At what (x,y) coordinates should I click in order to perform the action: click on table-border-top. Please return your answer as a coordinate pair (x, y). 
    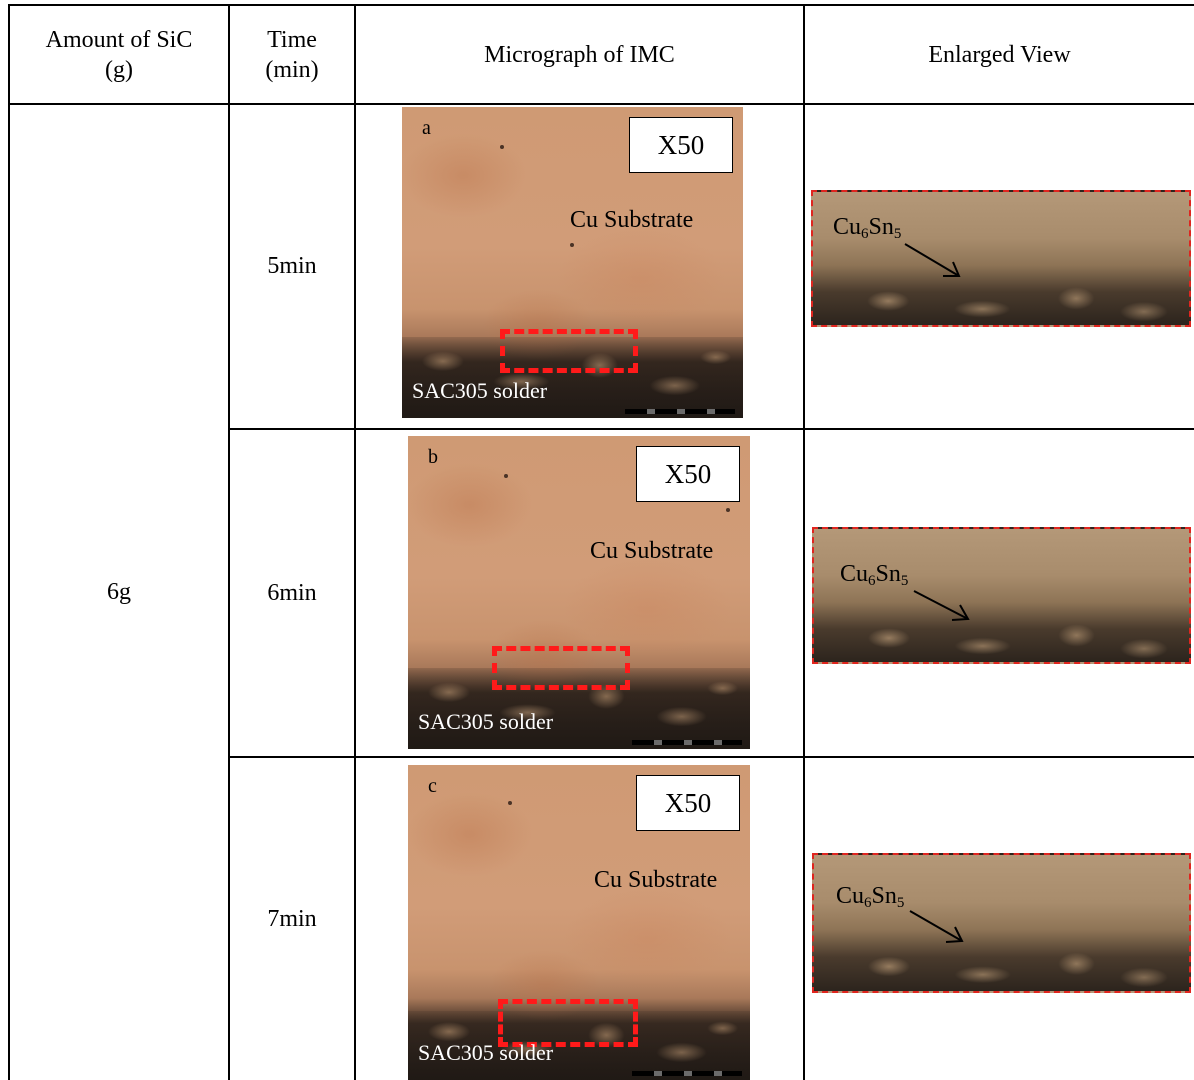
    Looking at the image, I should click on (601, 5).